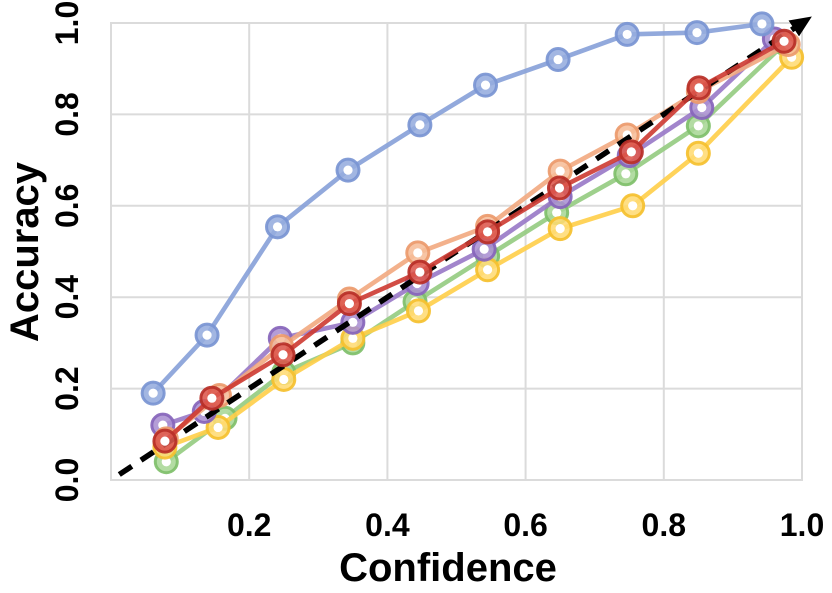 Image resolution: width=832 pixels, height=593 pixels. What do you see at coordinates (387, 525) in the screenshot?
I see `x-tick-label: 0.4` at bounding box center [387, 525].